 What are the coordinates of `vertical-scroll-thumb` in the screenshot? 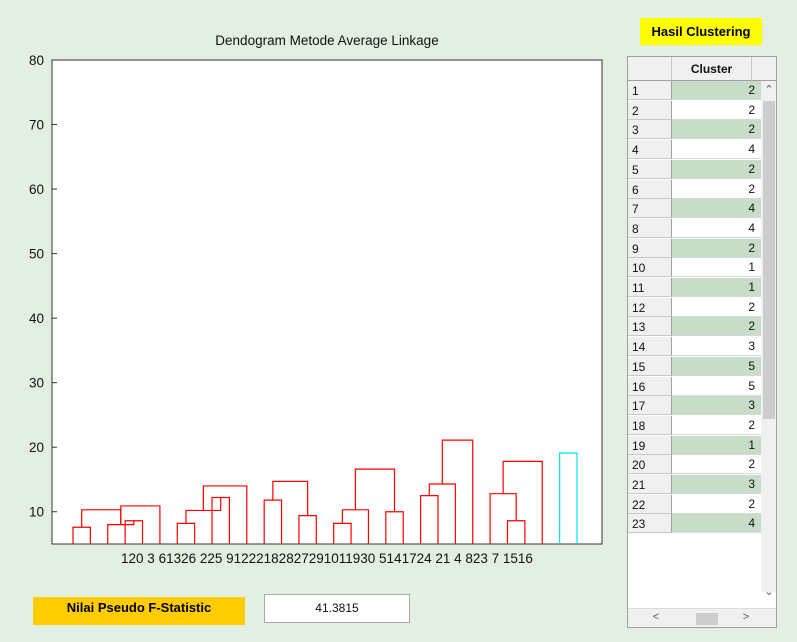 It's located at (769, 260).